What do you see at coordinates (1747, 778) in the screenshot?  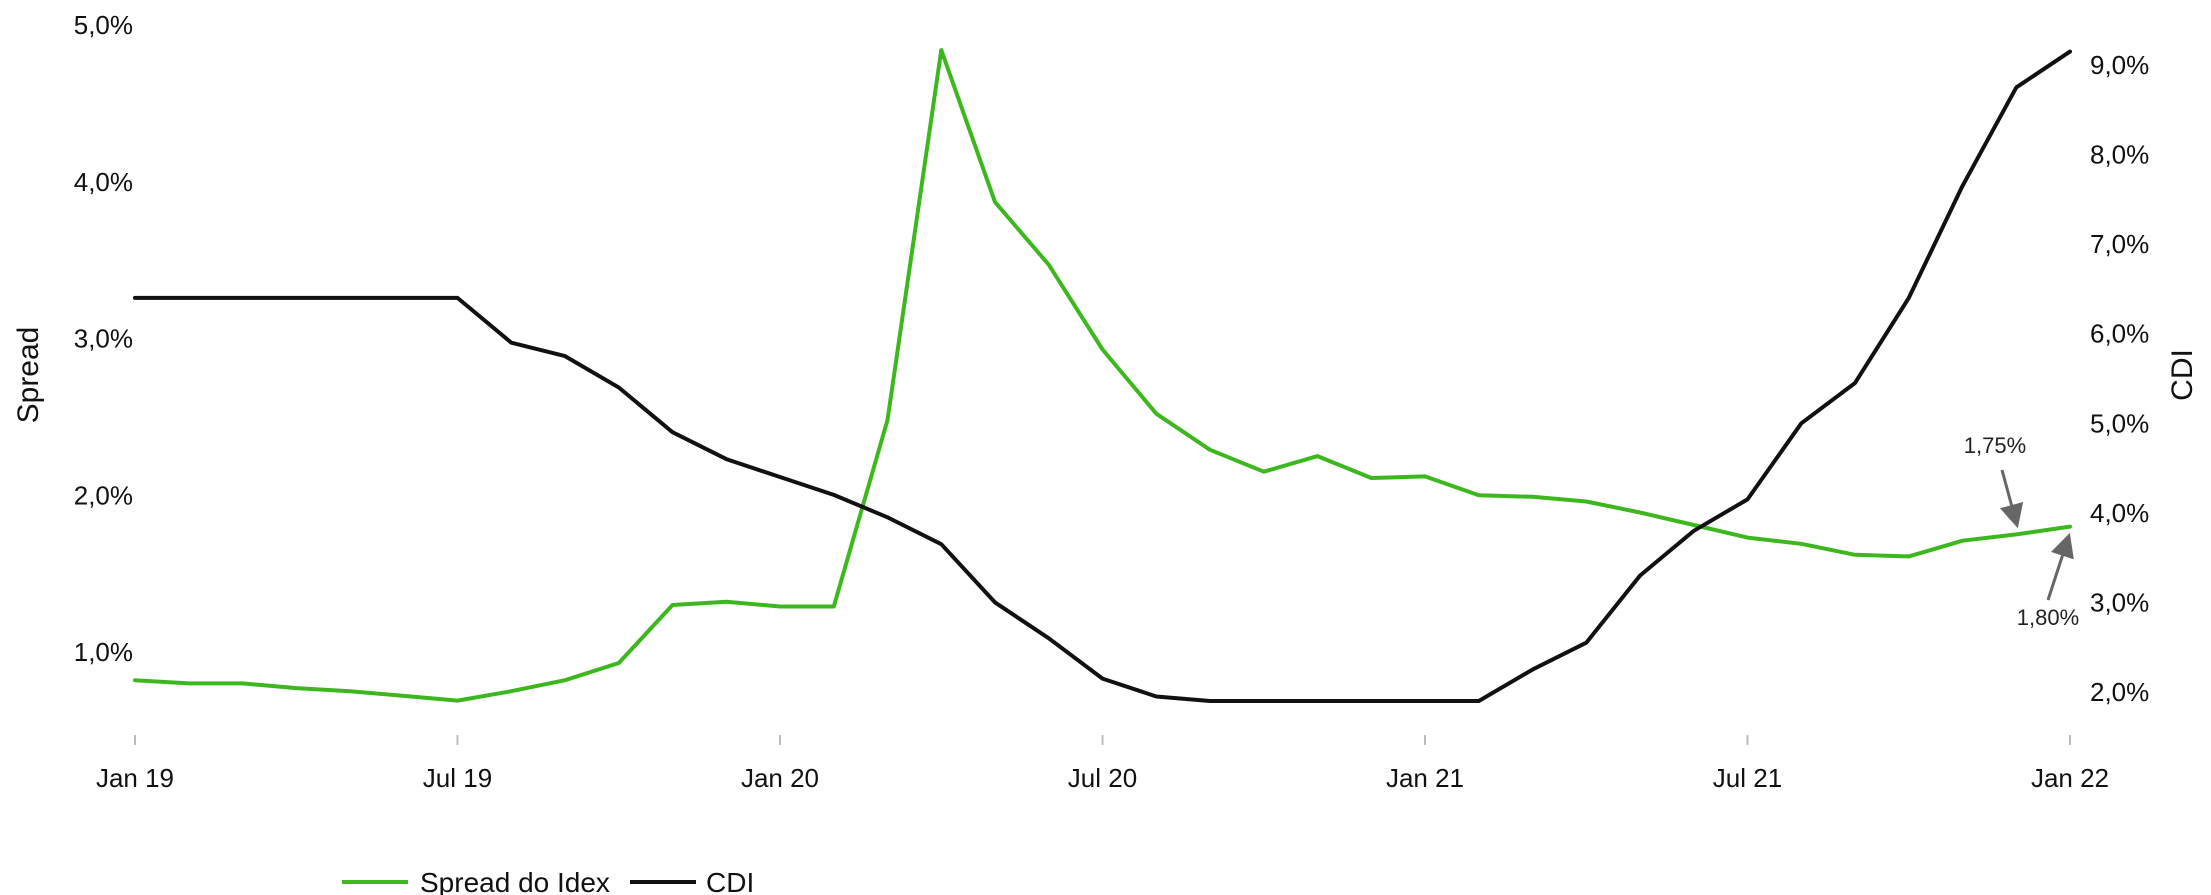 I see `x-tick-label: Jul 21` at bounding box center [1747, 778].